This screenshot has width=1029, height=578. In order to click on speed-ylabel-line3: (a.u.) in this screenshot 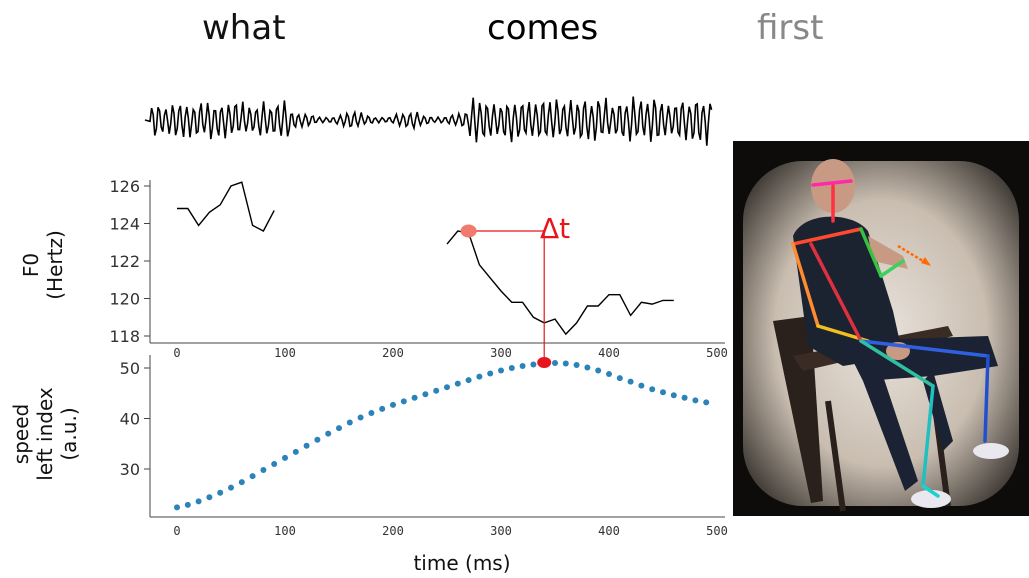, I will do `click(69, 433)`.